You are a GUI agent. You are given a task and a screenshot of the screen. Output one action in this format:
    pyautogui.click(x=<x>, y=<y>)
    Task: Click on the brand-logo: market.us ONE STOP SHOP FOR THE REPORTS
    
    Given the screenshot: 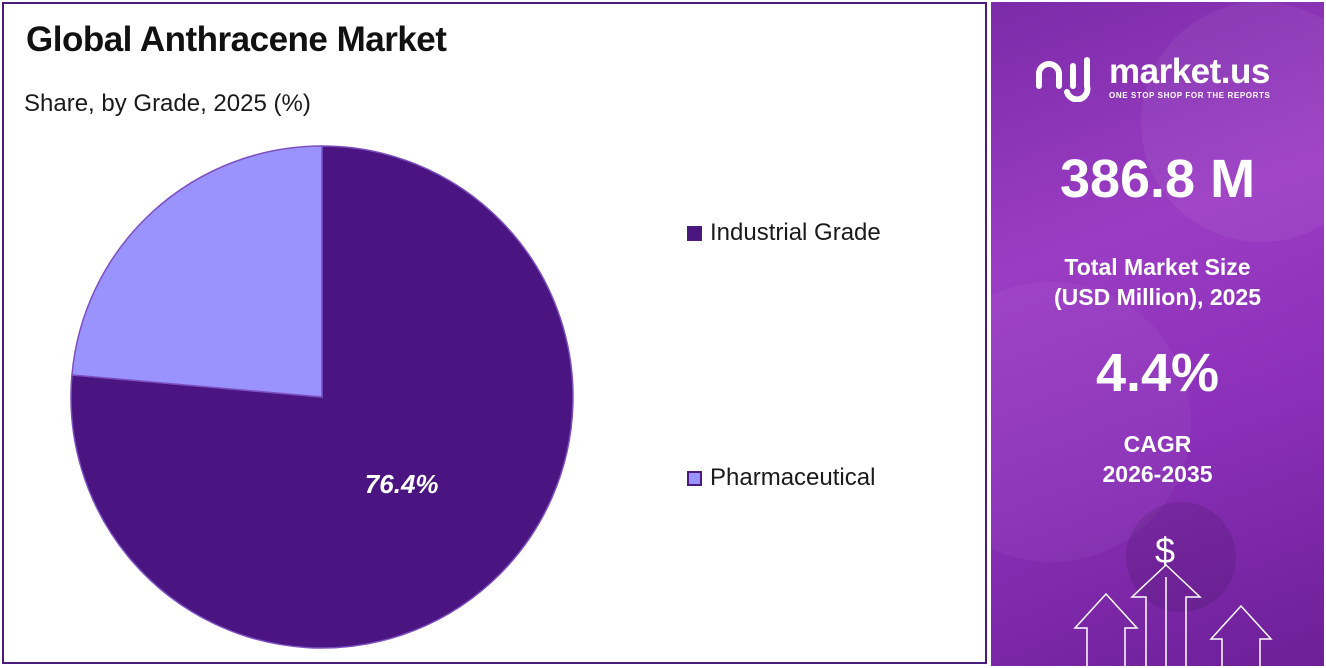 What is the action you would take?
    pyautogui.click(x=1151, y=77)
    